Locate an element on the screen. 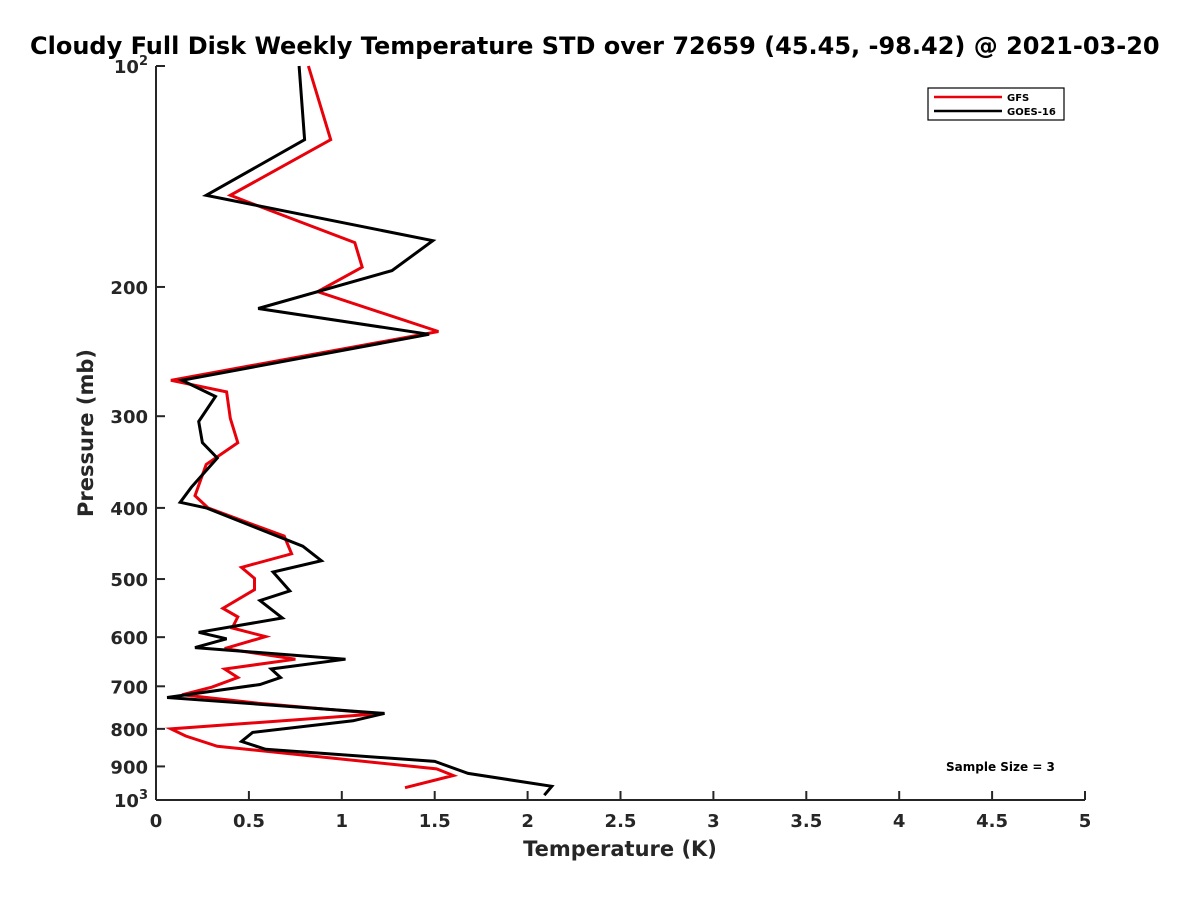 The image size is (1200, 900). y-axis-label: Pressure (mb) is located at coordinates (86, 433).